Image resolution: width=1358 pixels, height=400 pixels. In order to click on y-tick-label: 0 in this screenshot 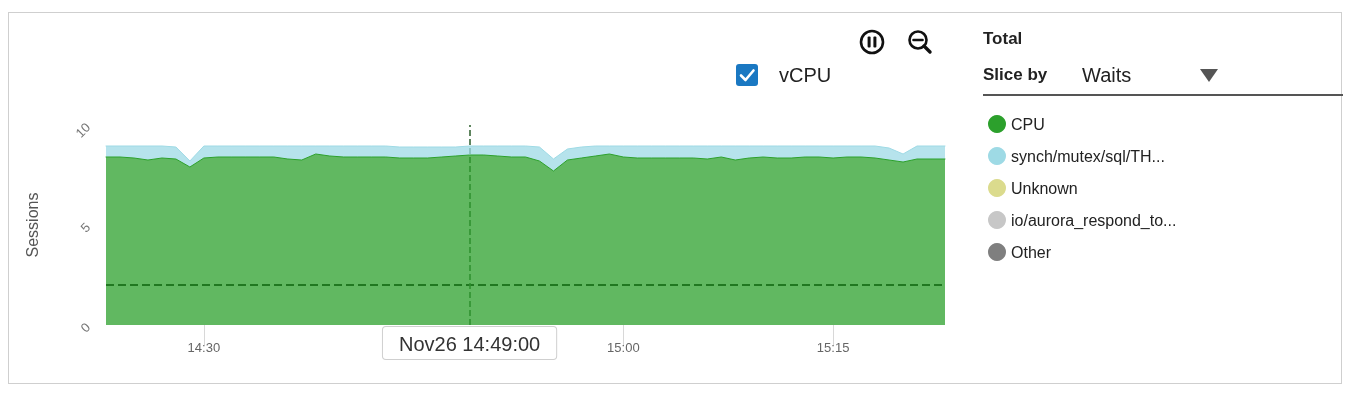, I will do `click(85, 327)`.